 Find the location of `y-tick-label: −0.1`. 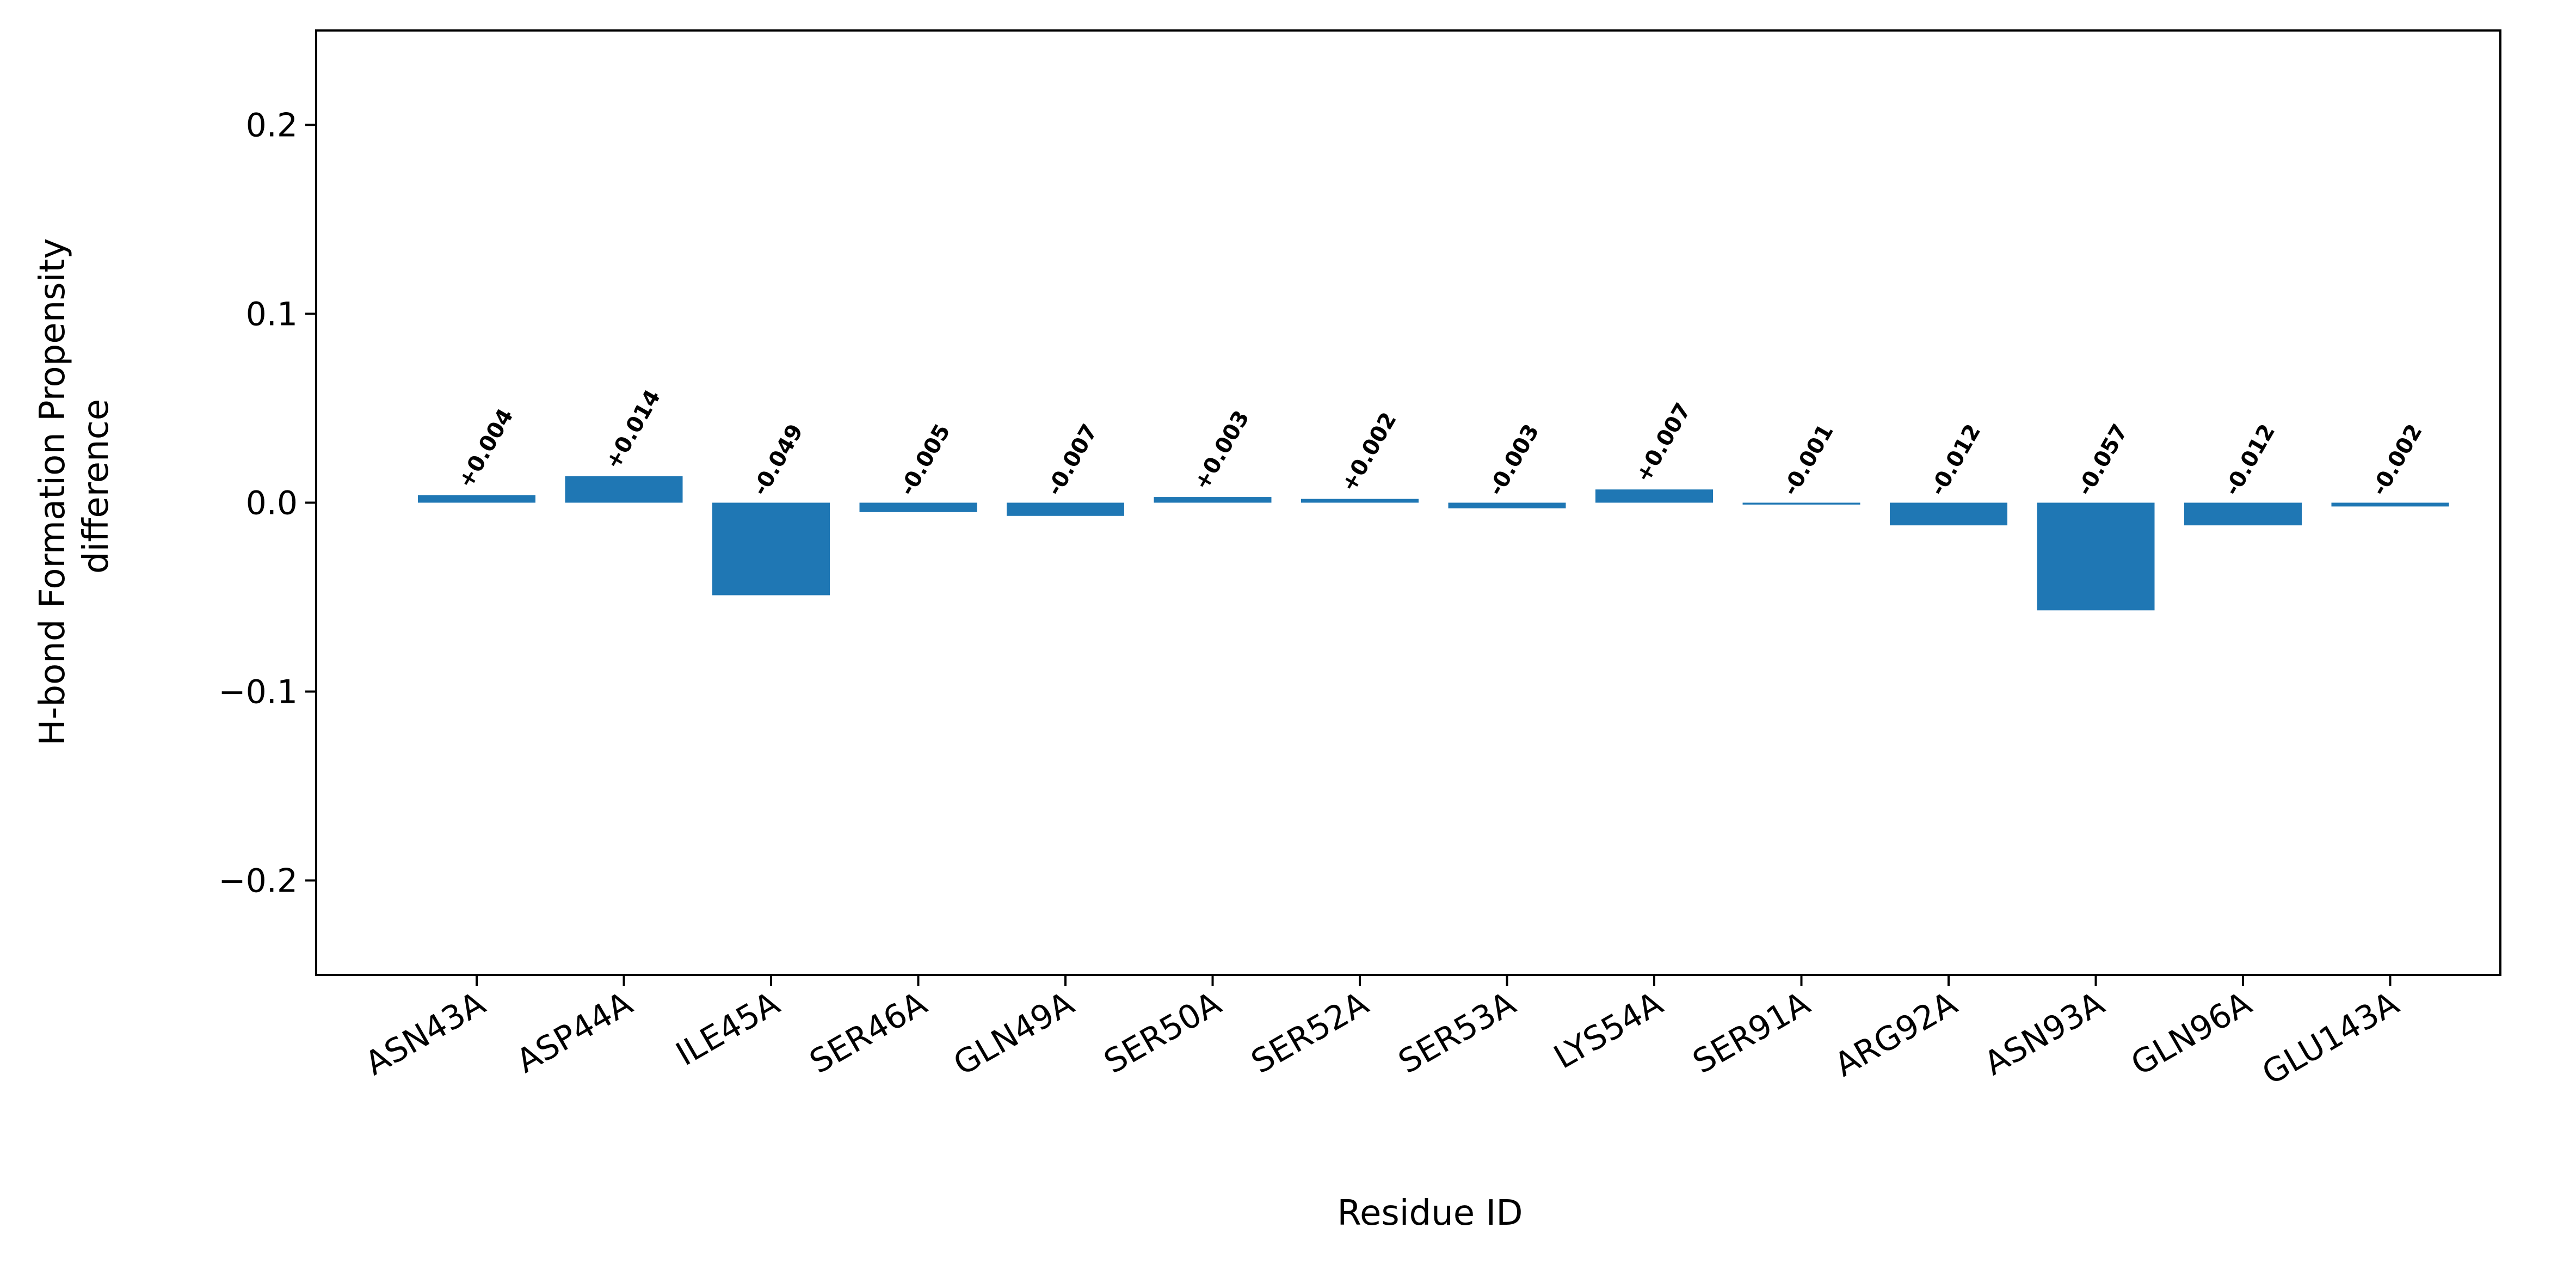

y-tick-label: −0.1 is located at coordinates (258, 692).